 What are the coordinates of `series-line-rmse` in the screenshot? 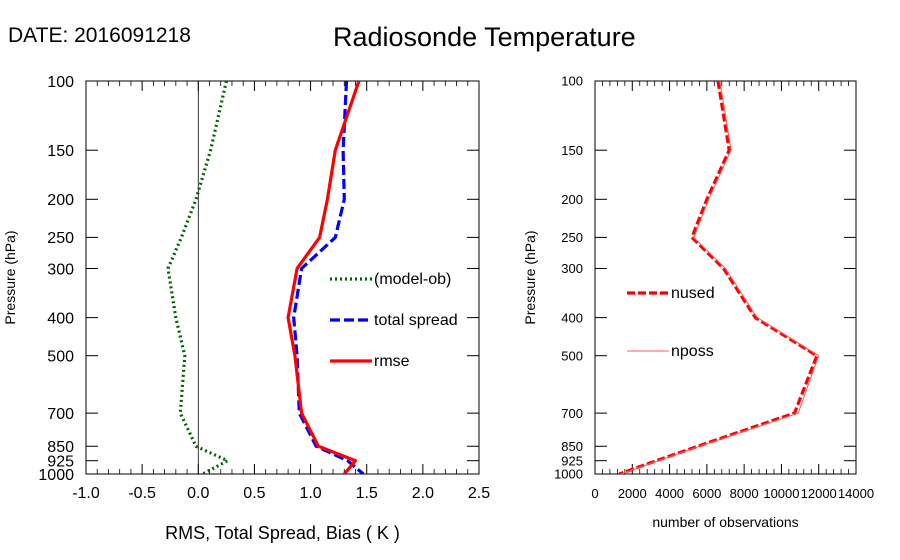 It's located at (323, 277).